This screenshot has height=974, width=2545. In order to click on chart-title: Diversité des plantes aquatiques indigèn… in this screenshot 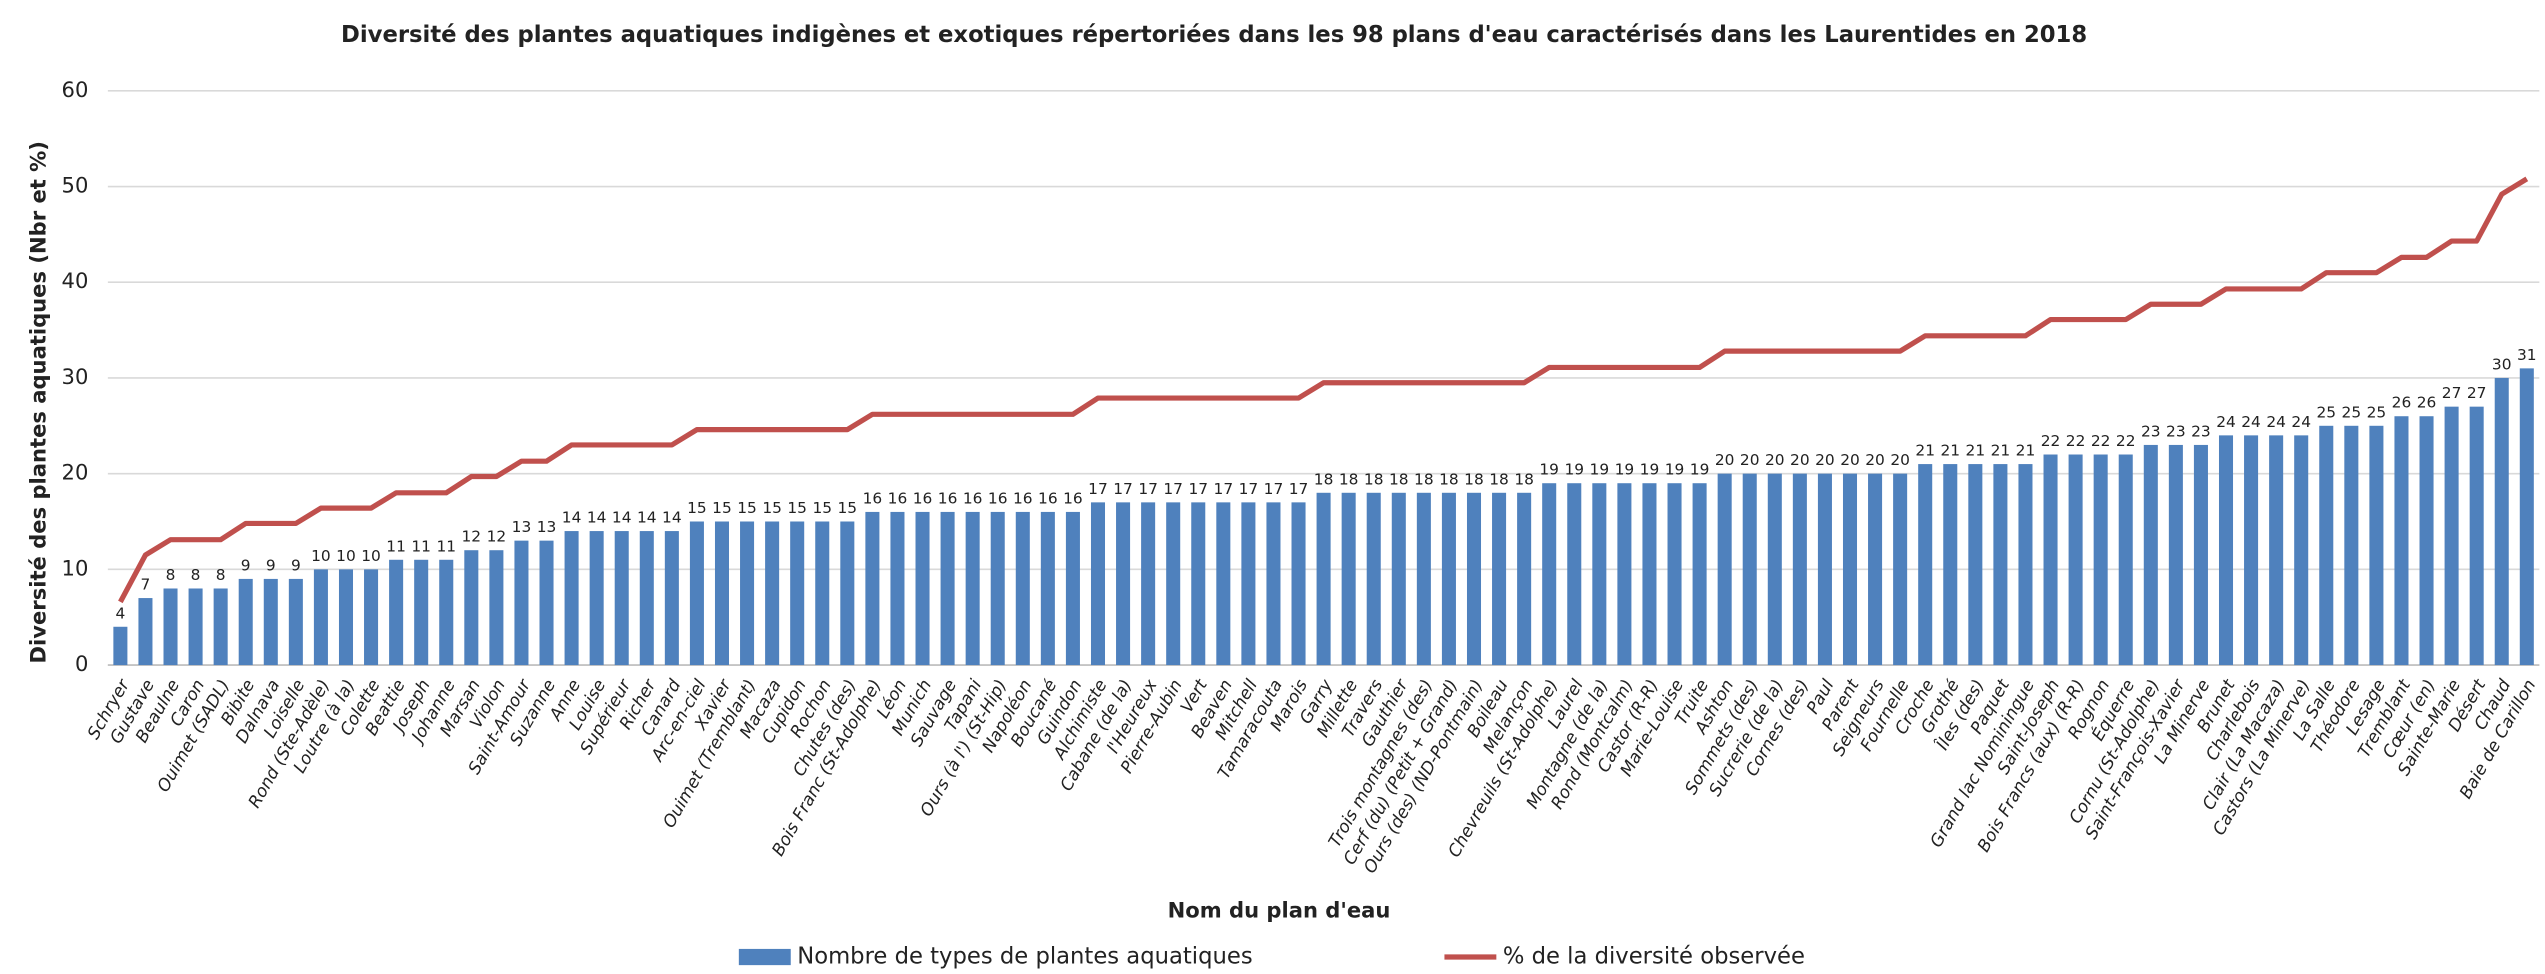, I will do `click(1214, 35)`.